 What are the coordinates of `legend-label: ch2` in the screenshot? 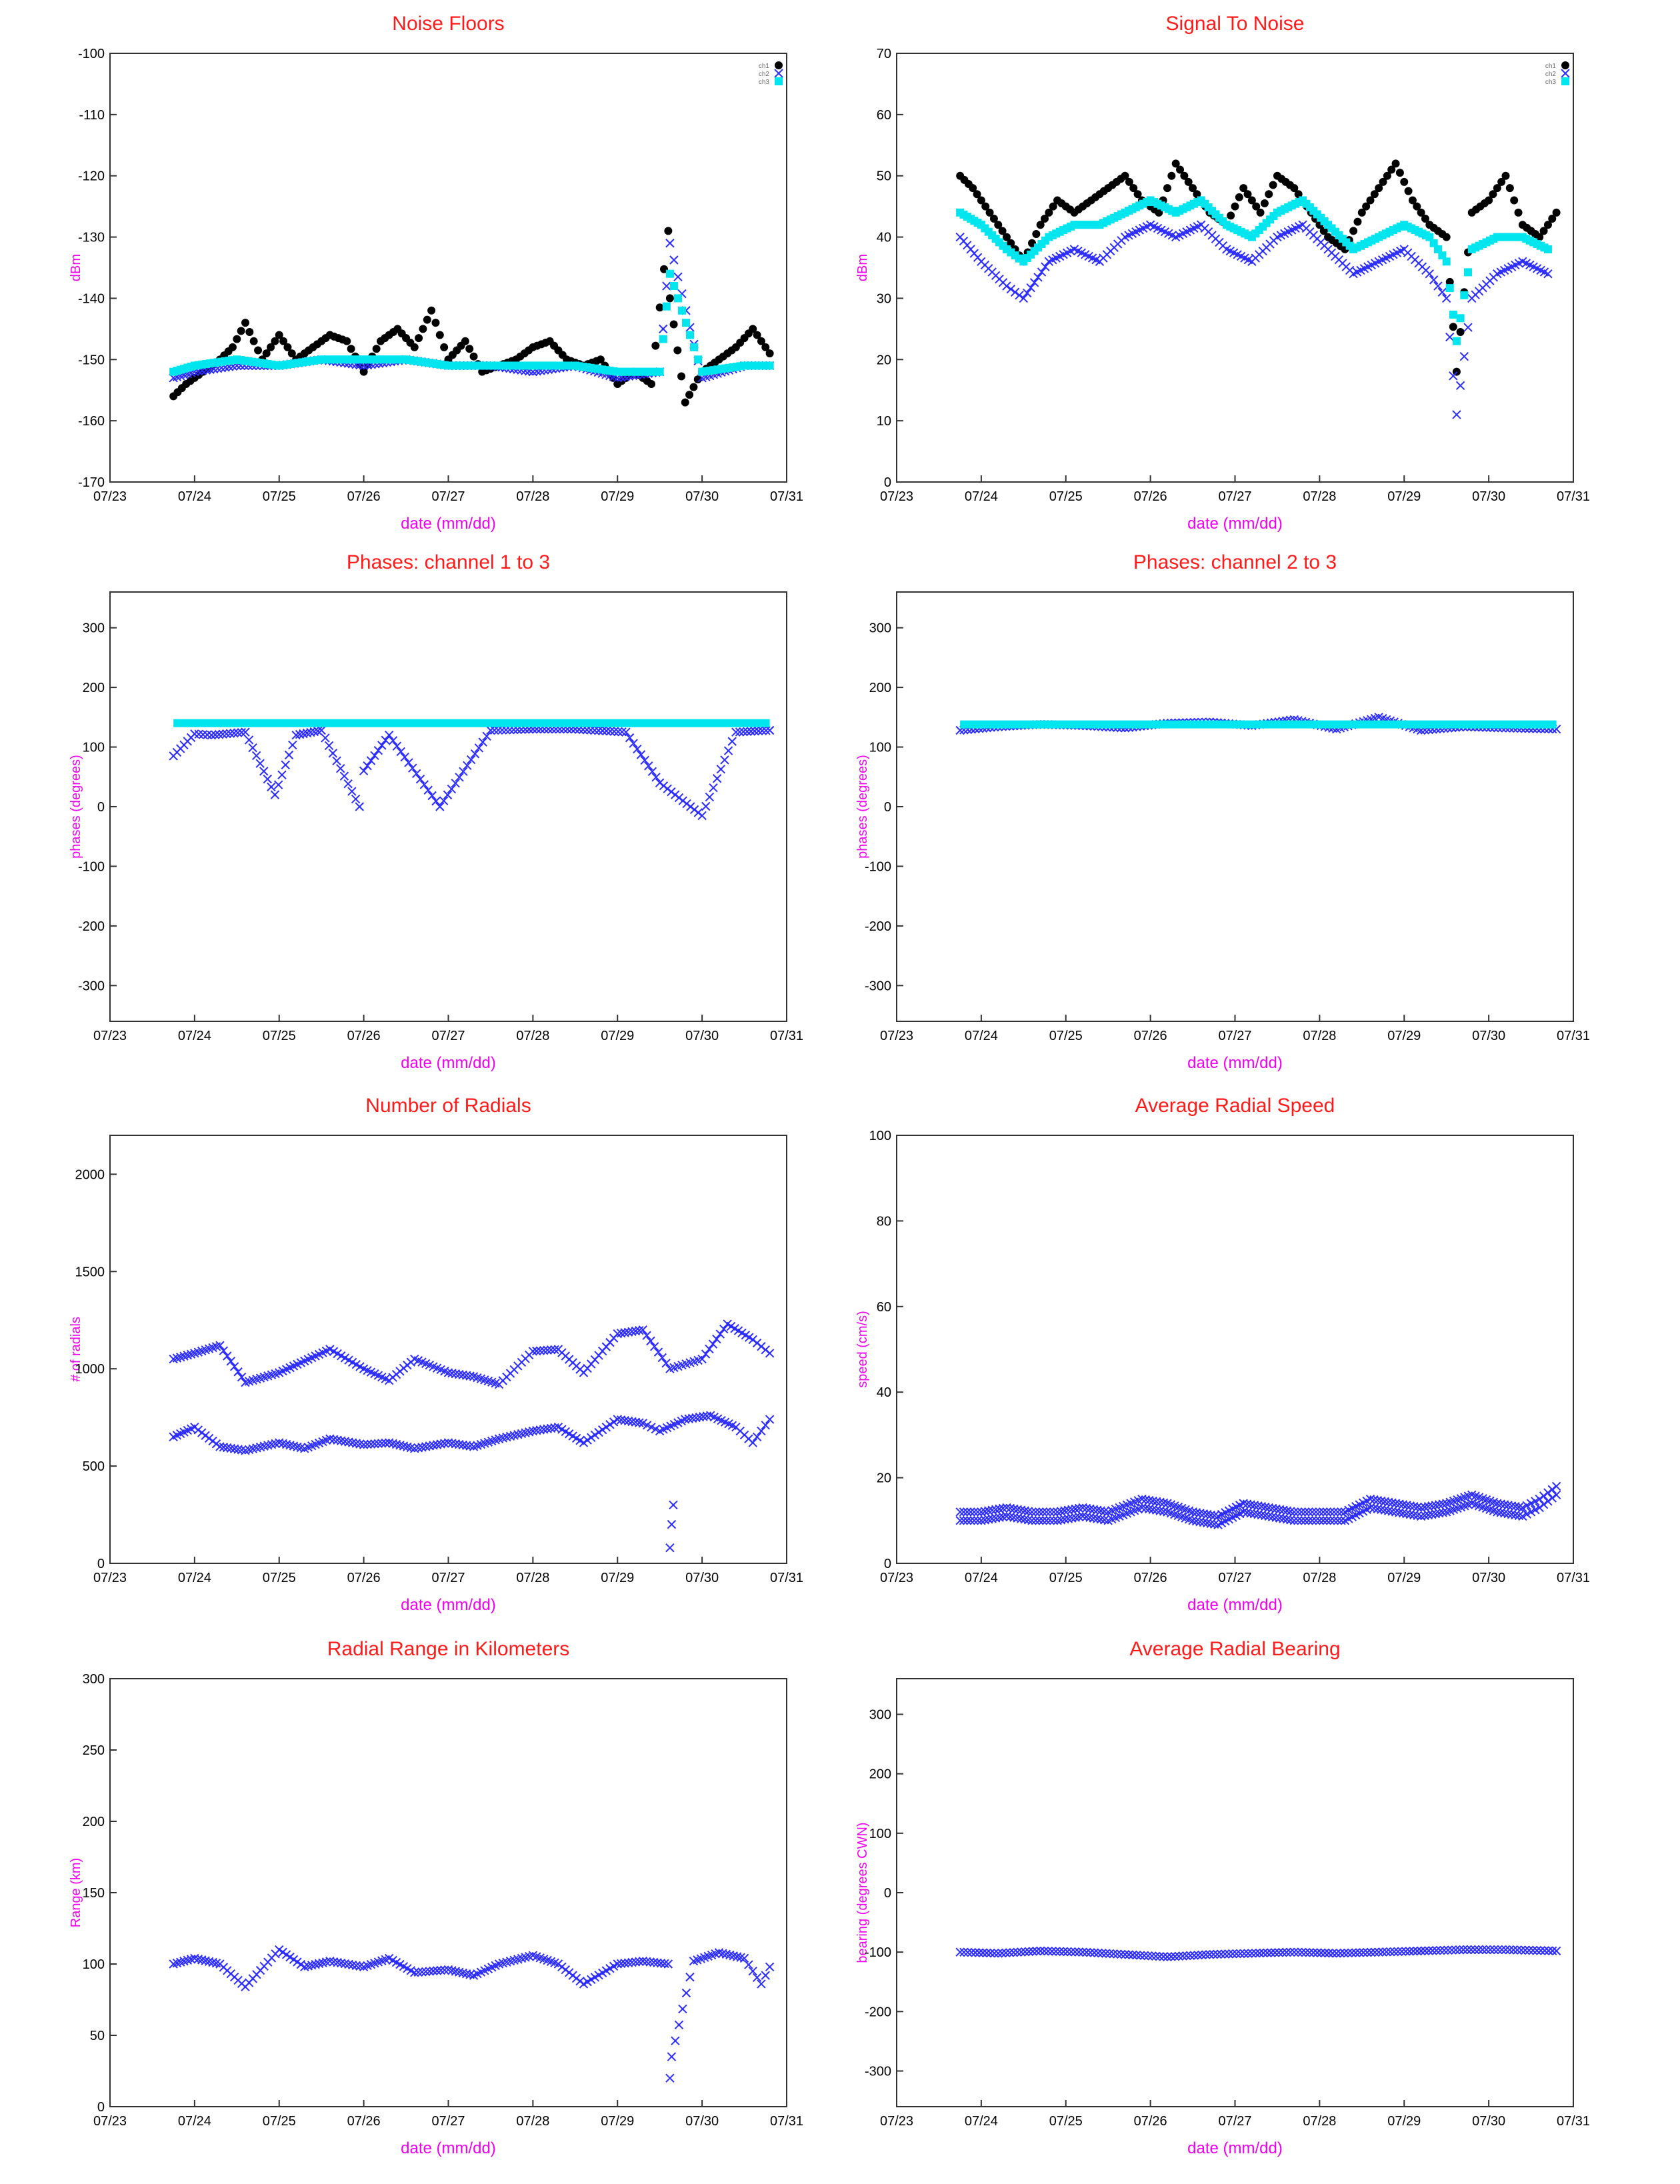 It's located at (1551, 74).